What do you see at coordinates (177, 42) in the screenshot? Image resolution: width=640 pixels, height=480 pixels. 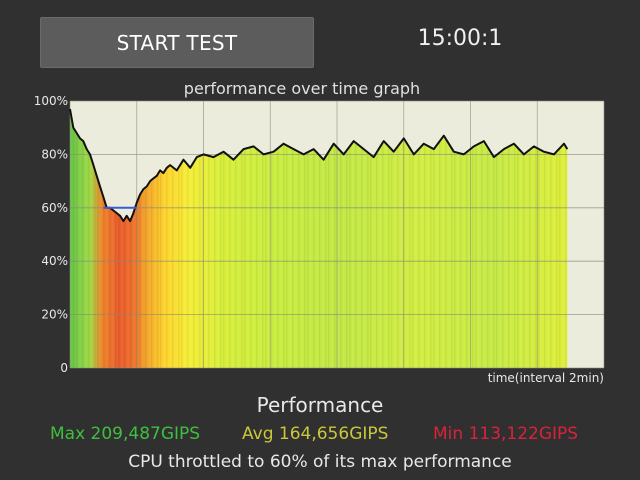 I see `start-test-button: START TEST` at bounding box center [177, 42].